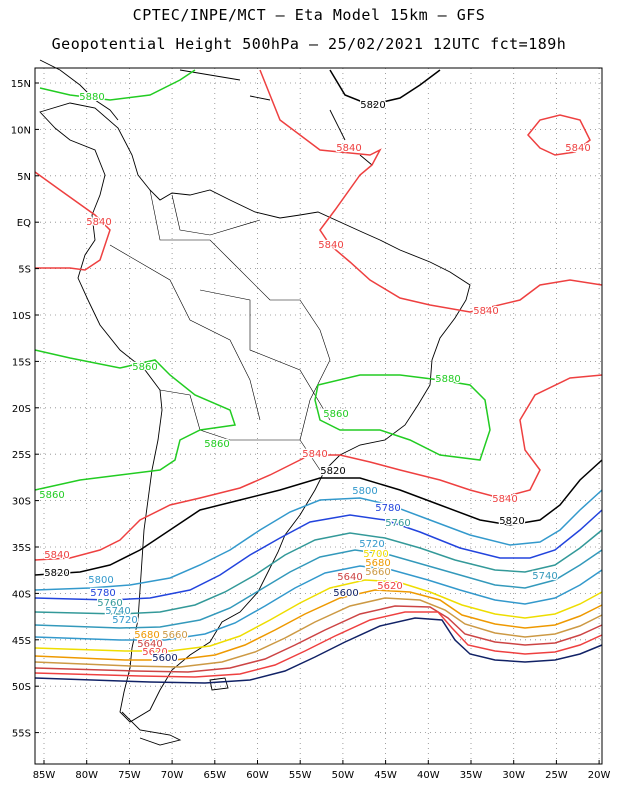 This screenshot has width=618, height=800. I want to click on lon-label: 20W, so click(599, 775).